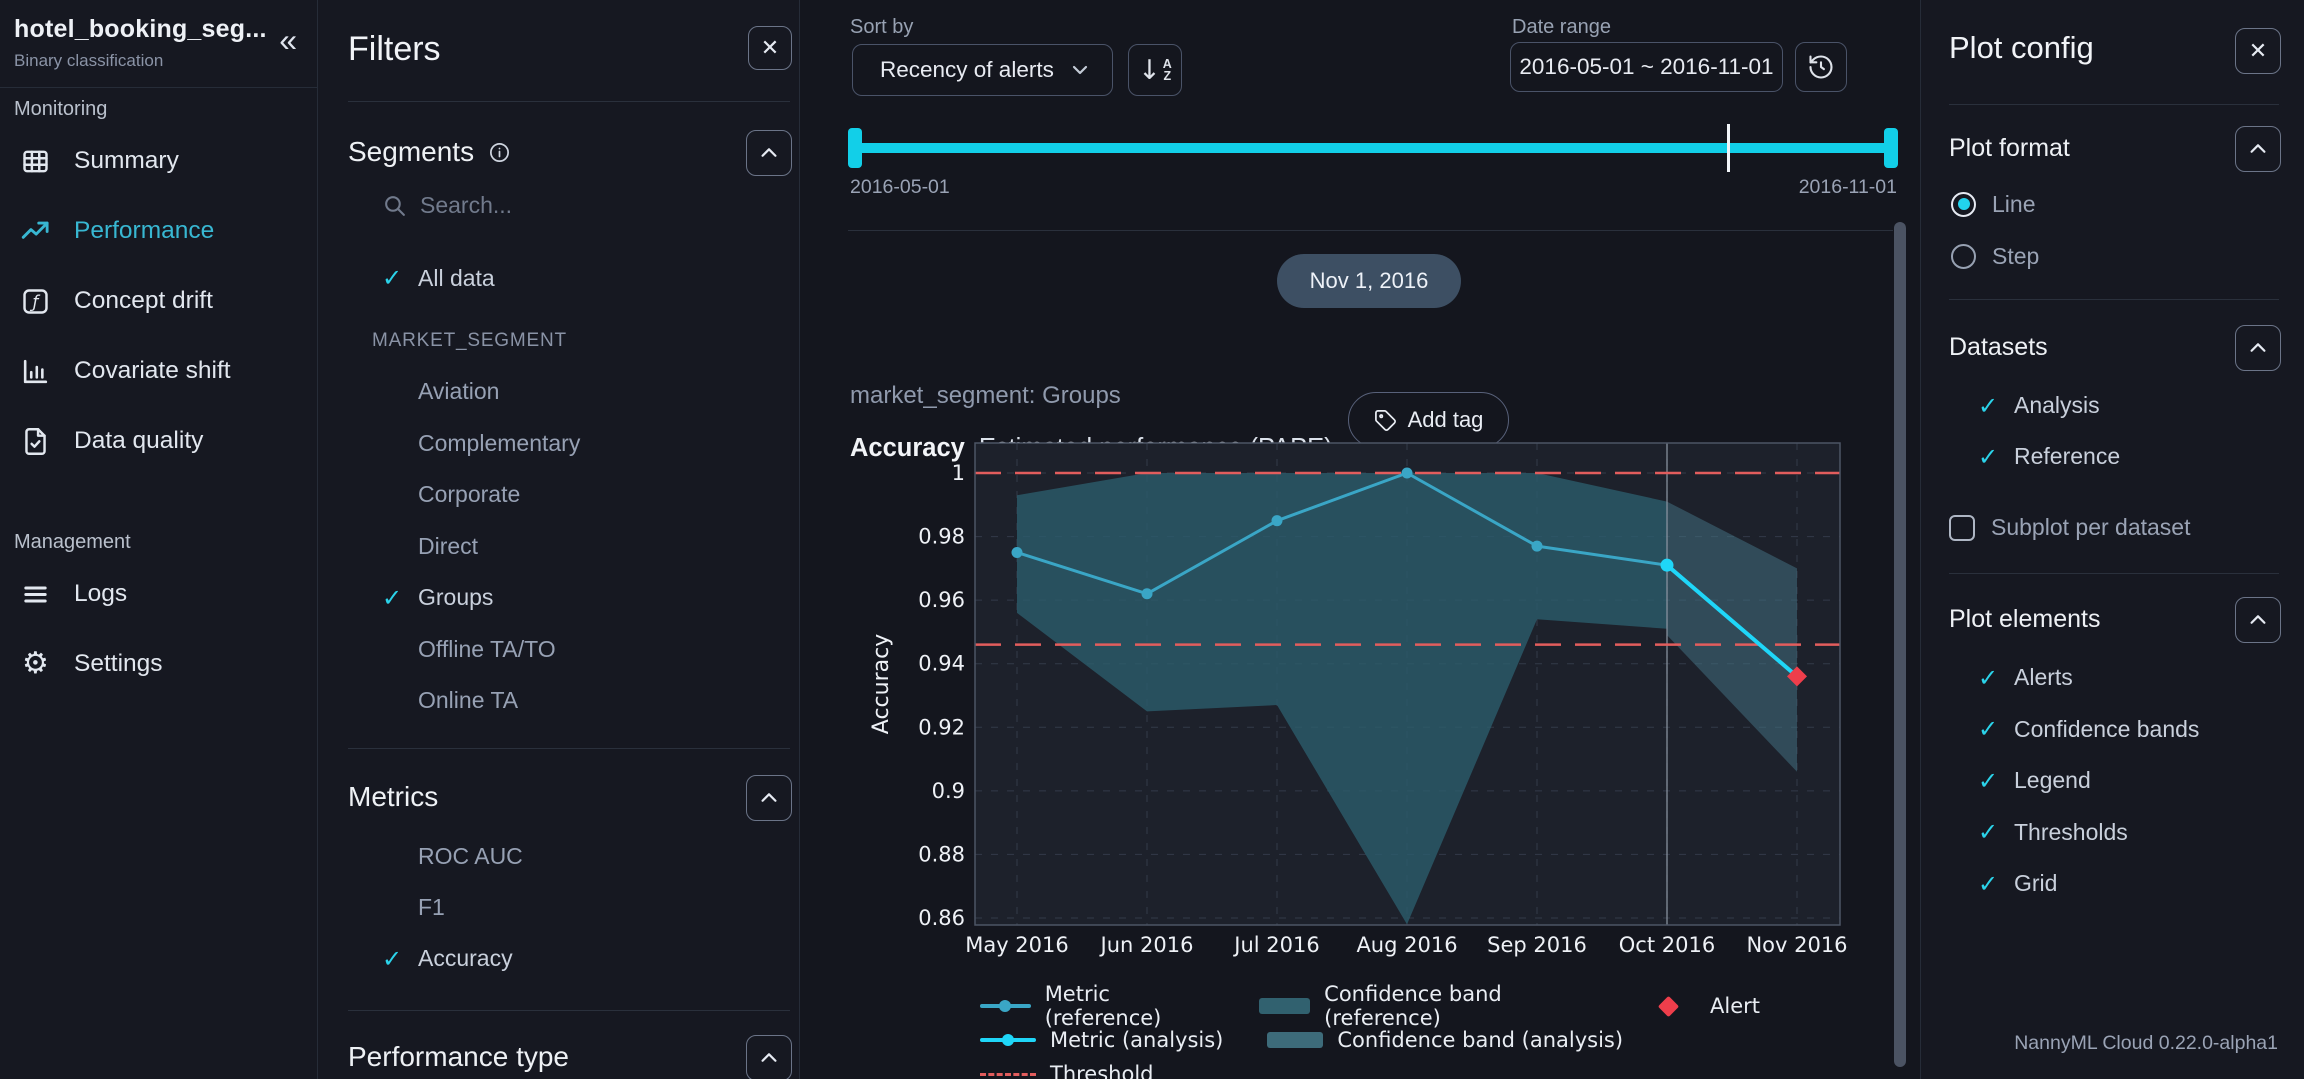 The image size is (2304, 1079). What do you see at coordinates (941, 727) in the screenshot?
I see `svg-text: 0.92` at bounding box center [941, 727].